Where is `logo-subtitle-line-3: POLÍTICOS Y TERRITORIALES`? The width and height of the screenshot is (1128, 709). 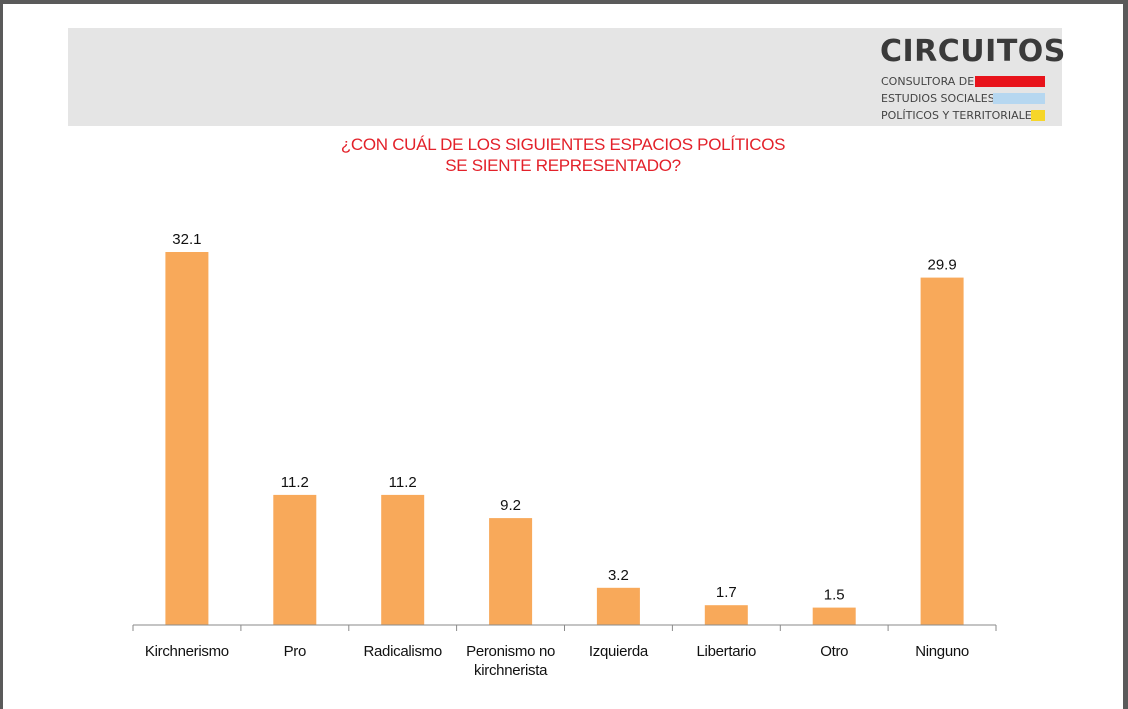 logo-subtitle-line-3: POLÍTICOS Y TERRITORIALES is located at coordinates (960, 115).